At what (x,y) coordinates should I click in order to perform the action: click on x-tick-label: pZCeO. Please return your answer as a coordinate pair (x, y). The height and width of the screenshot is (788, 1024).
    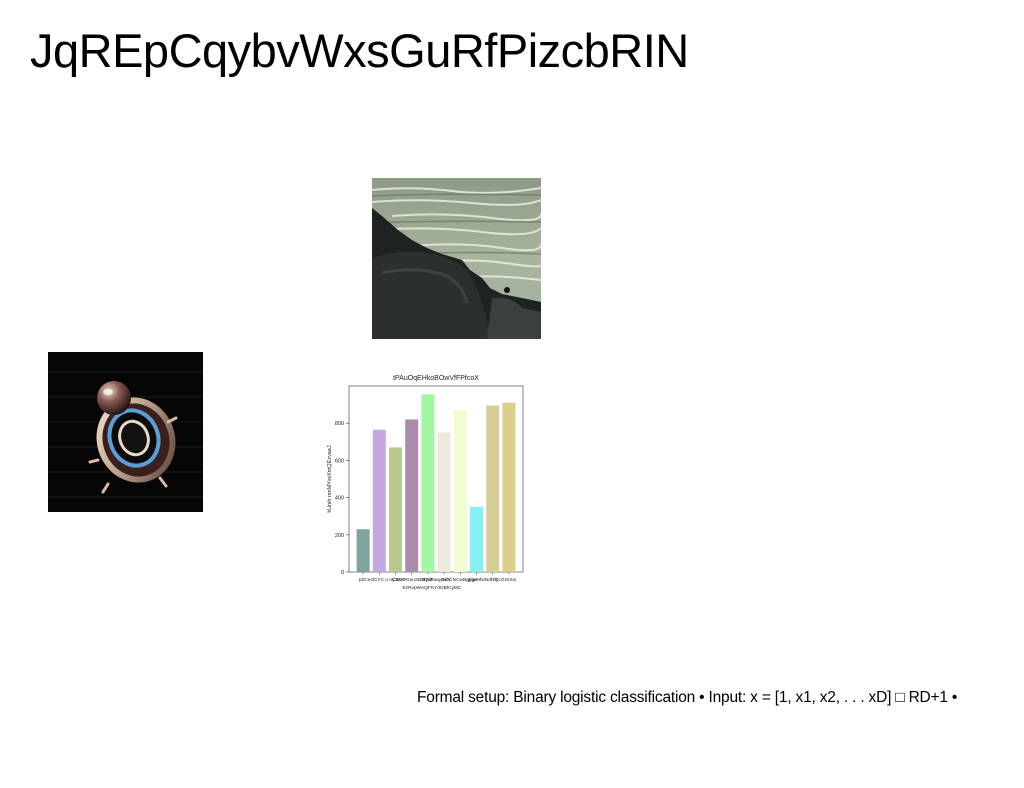
    Looking at the image, I should click on (367, 580).